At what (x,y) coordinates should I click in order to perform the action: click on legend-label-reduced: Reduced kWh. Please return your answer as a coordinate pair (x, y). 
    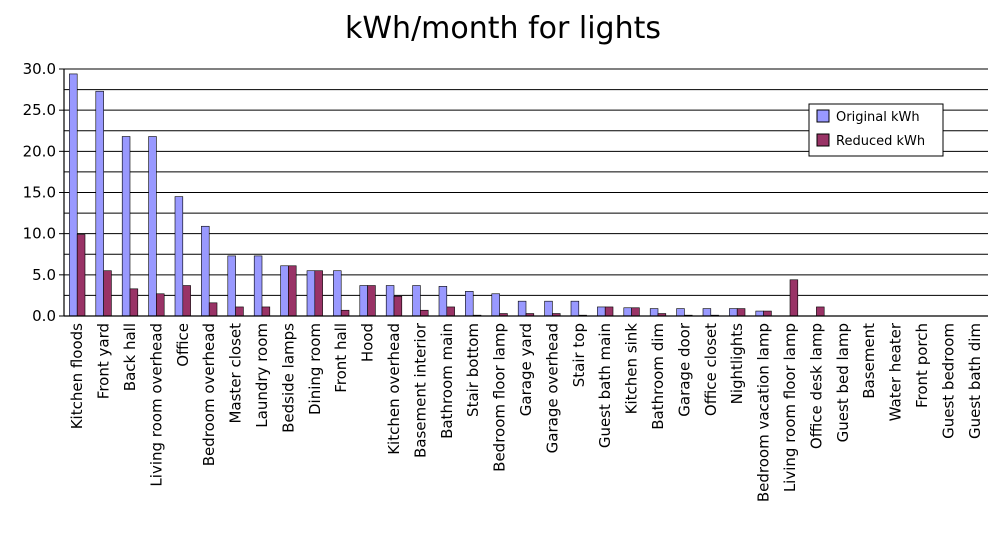
    Looking at the image, I should click on (880, 141).